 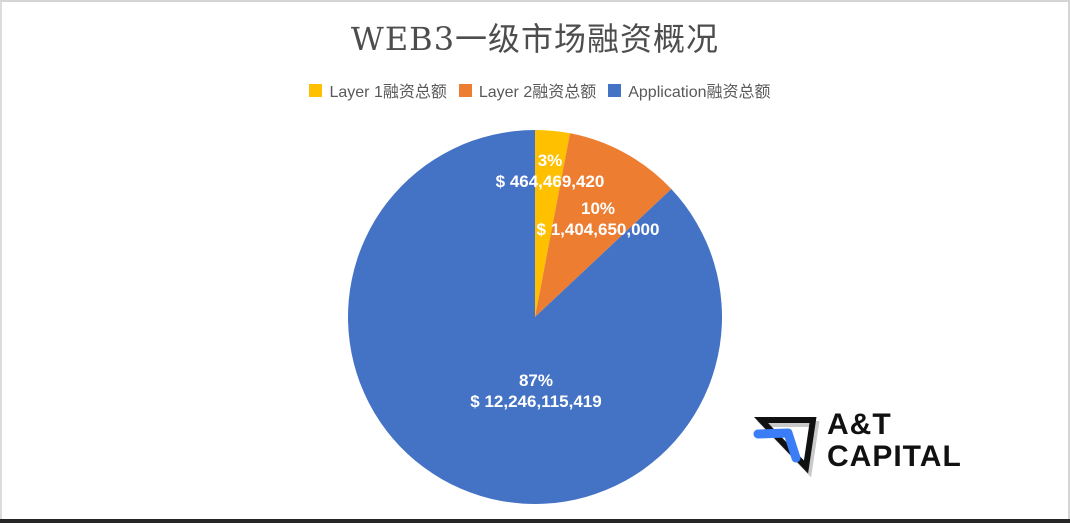 I want to click on legend-item-layer2: Layer 2融资总额, so click(x=527, y=90).